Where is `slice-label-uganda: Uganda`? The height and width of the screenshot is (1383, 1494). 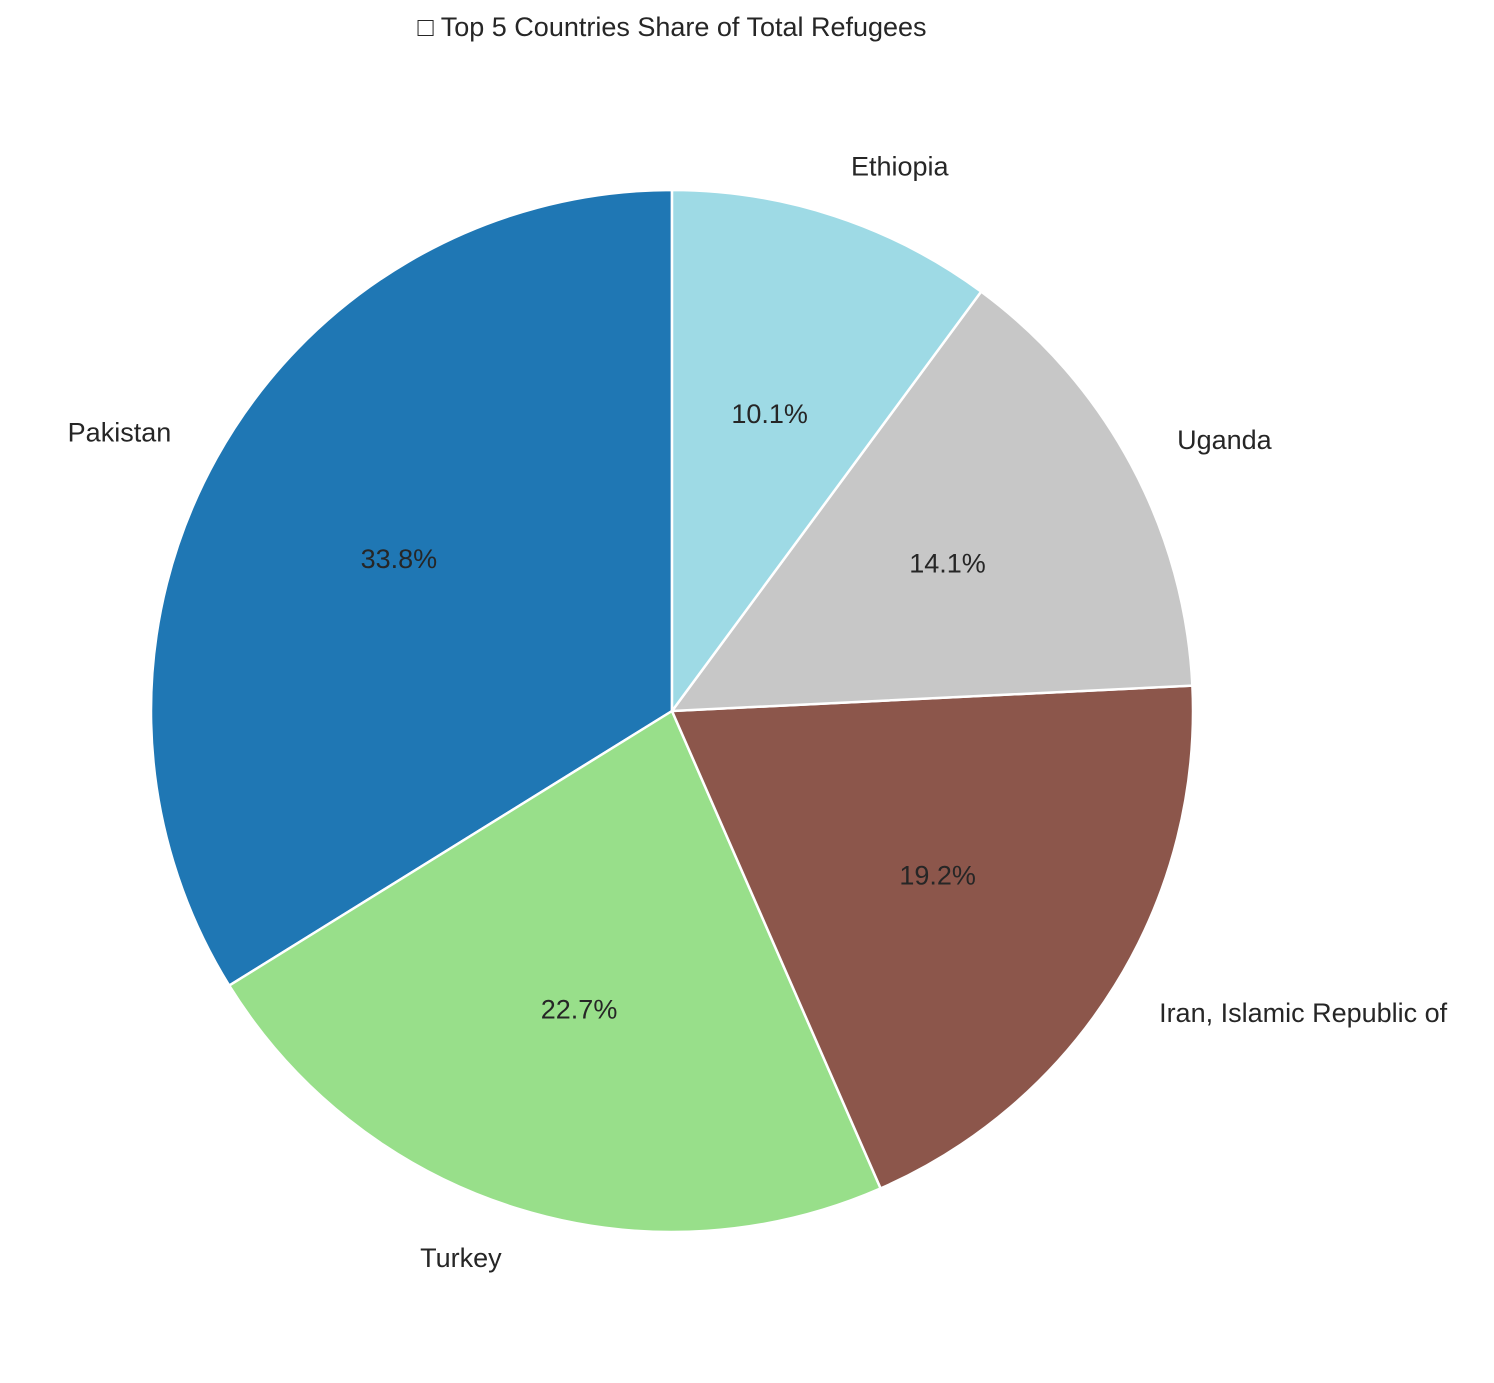
slice-label-uganda: Uganda is located at coordinates (1225, 440).